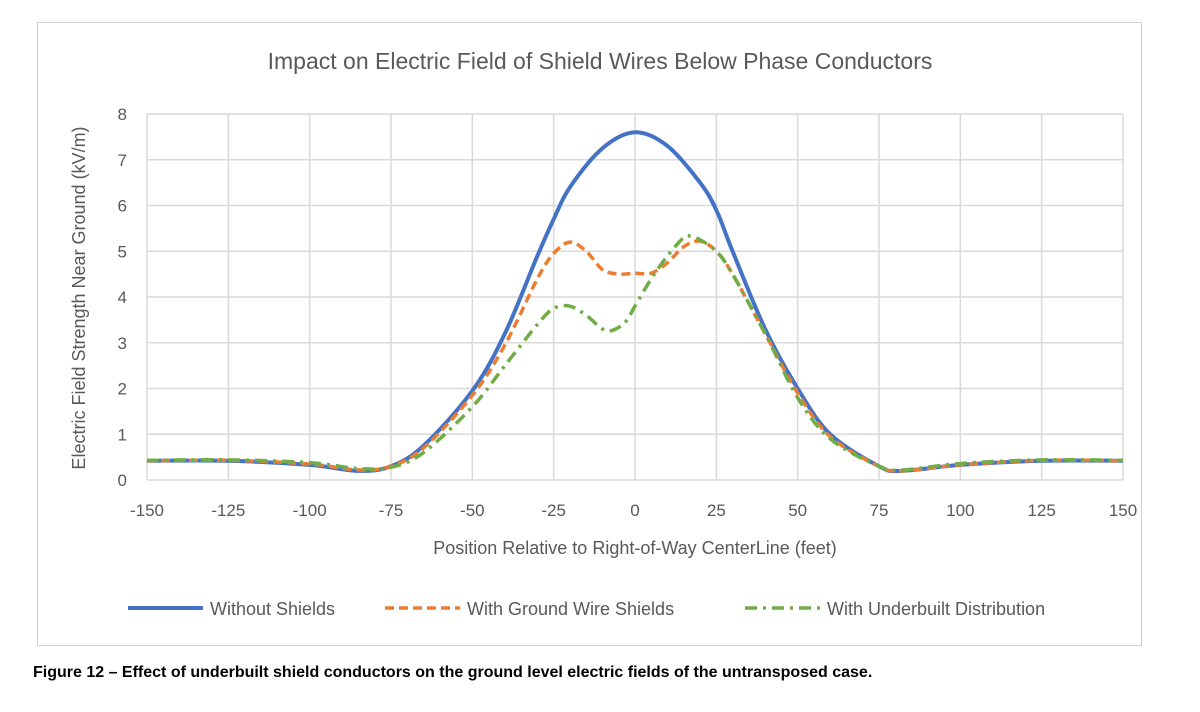 The height and width of the screenshot is (712, 1200). What do you see at coordinates (936, 609) in the screenshot?
I see `legend-label: With Underbuilt Distribution` at bounding box center [936, 609].